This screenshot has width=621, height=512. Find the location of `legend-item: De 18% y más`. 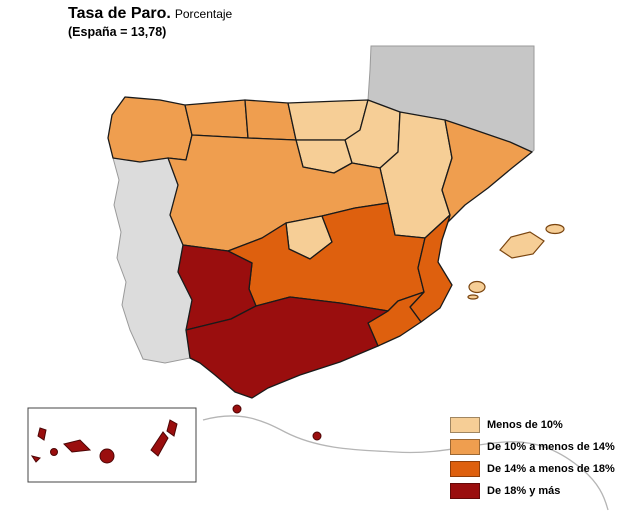

legend-item: De 18% y más is located at coordinates (532, 491).